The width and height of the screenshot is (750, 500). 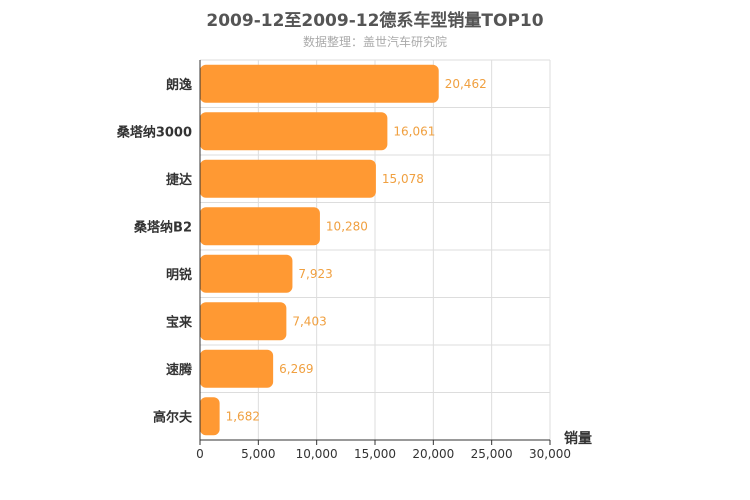 What do you see at coordinates (179, 85) in the screenshot?
I see `category-label: 朗逸` at bounding box center [179, 85].